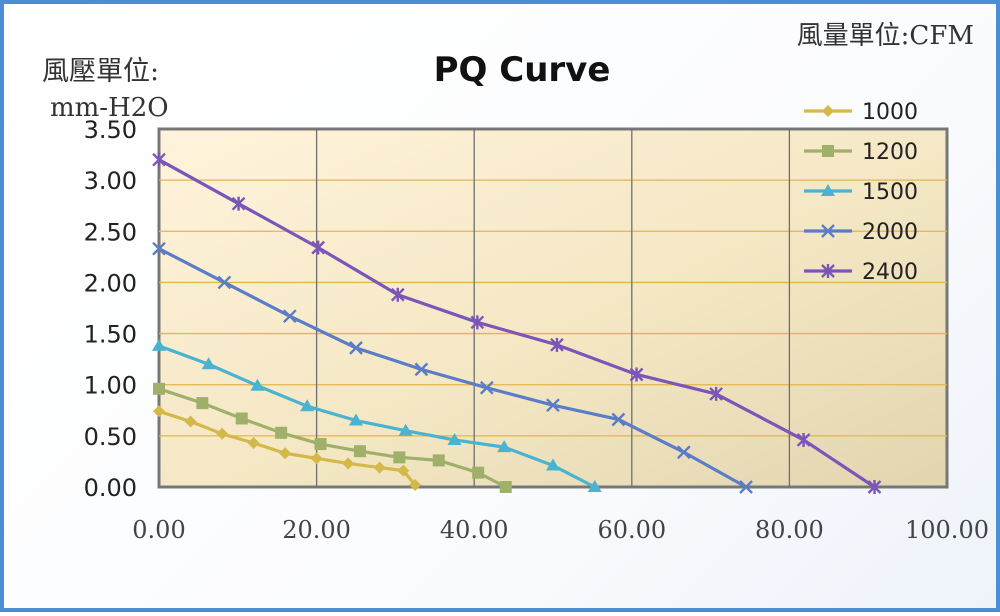  Describe the element at coordinates (522, 70) in the screenshot. I see `chart-title: PQ Curve` at that location.